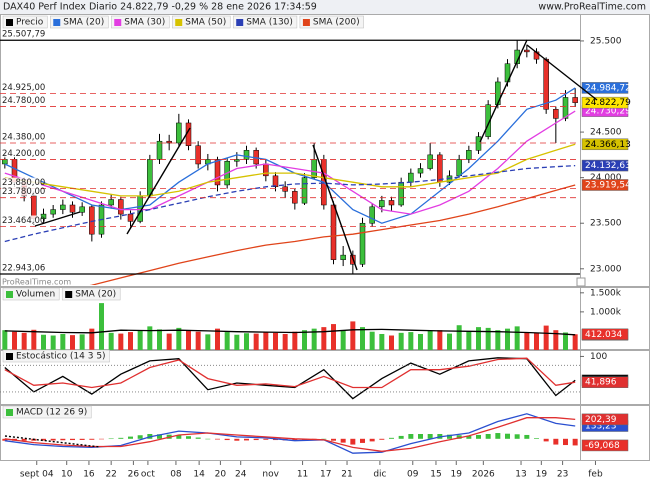 The image size is (650, 483). What do you see at coordinates (598, 357) in the screenshot?
I see `y-tick-label: 100` at bounding box center [598, 357].